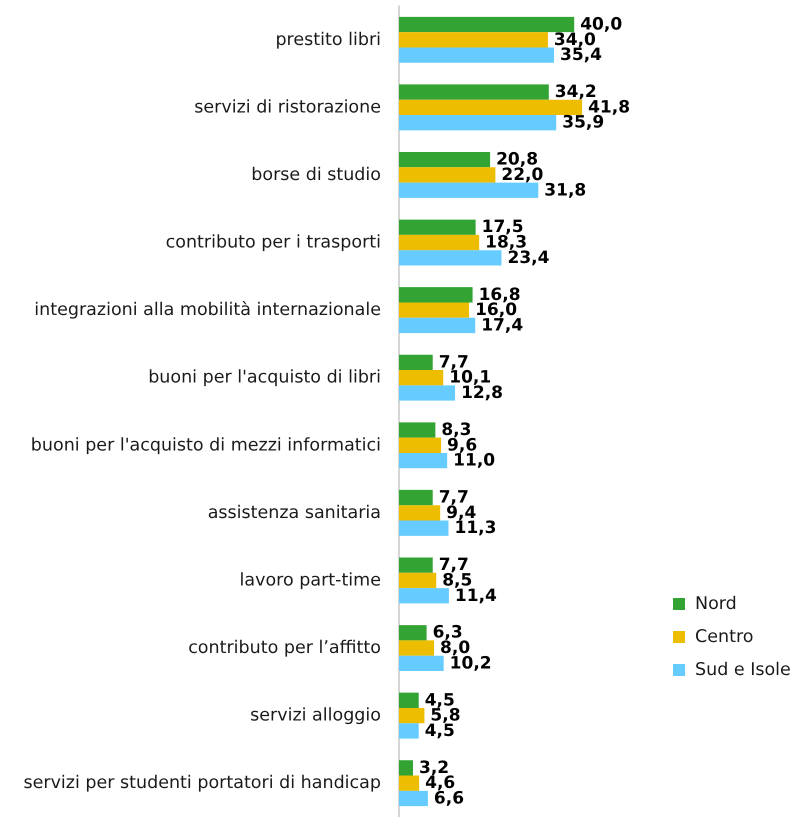 This screenshot has width=794, height=817. I want to click on y-tick-label: integrazioni alla mobilità internazionale, so click(207, 310).